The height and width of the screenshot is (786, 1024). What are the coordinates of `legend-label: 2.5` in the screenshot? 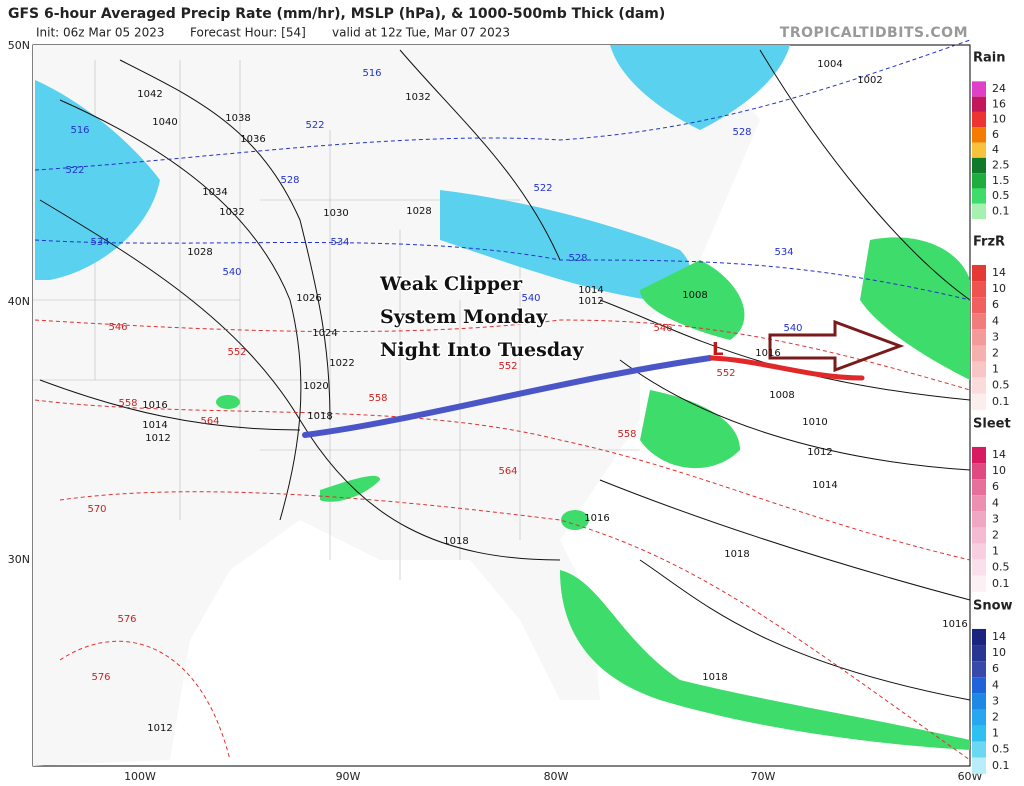 It's located at (1001, 165).